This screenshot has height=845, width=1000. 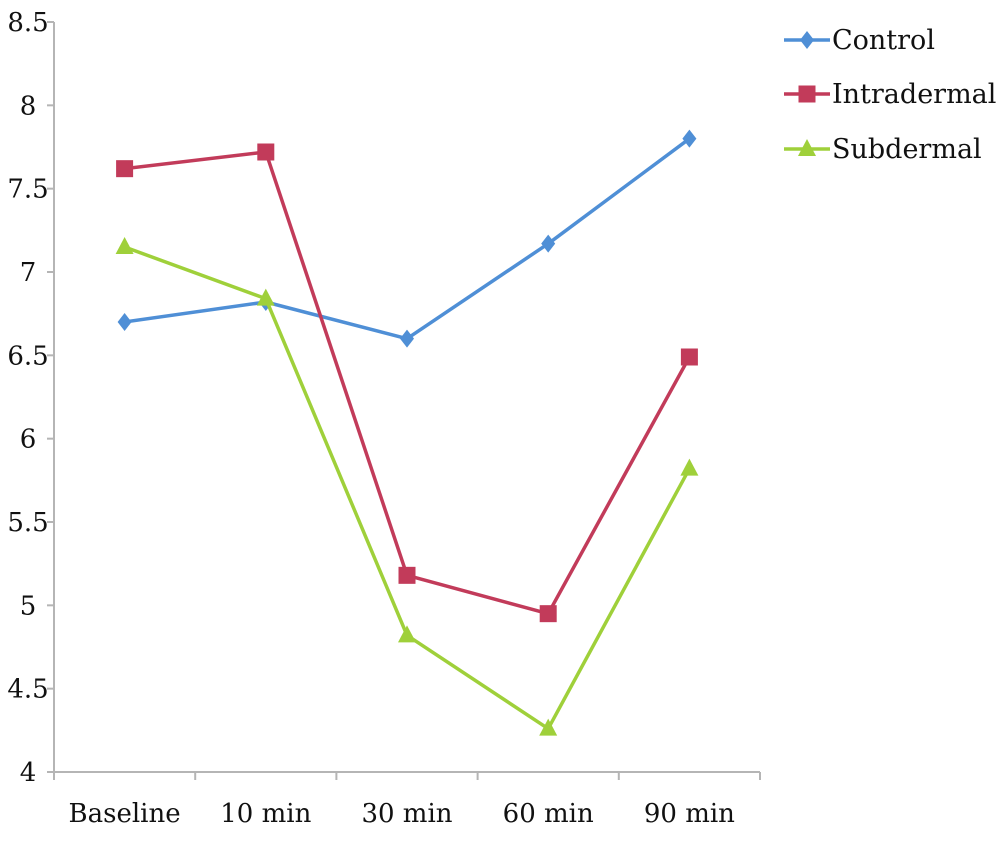 What do you see at coordinates (265, 814) in the screenshot?
I see `x-tick-label: 10 min` at bounding box center [265, 814].